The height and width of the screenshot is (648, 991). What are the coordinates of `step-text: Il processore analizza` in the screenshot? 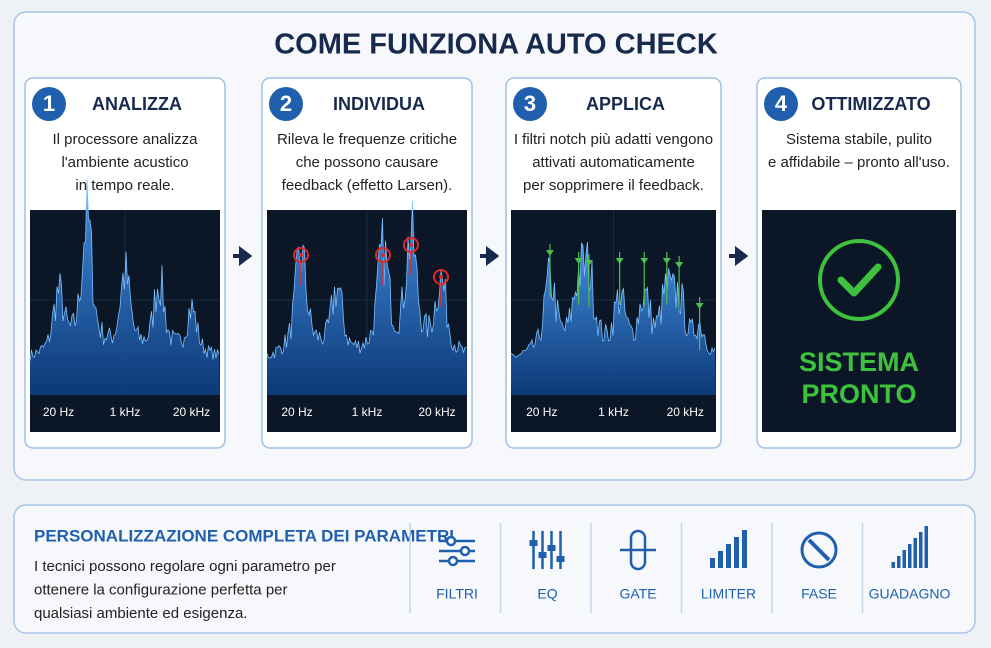 It's located at (125, 139).